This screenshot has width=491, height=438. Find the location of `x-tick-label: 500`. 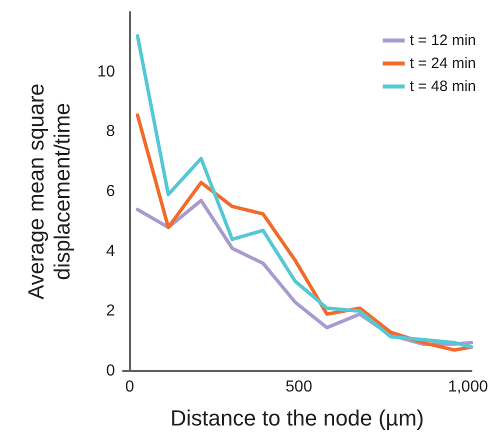

x-tick-label: 500 is located at coordinates (299, 387).